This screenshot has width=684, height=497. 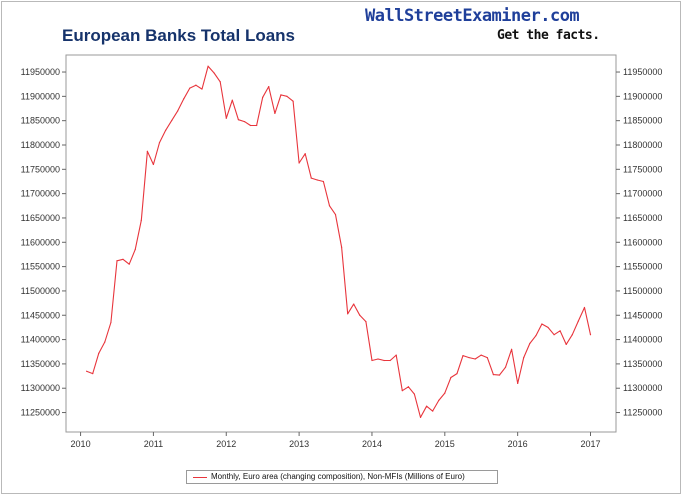 I want to click on y-tick-label-right: 11450000, so click(x=642, y=315).